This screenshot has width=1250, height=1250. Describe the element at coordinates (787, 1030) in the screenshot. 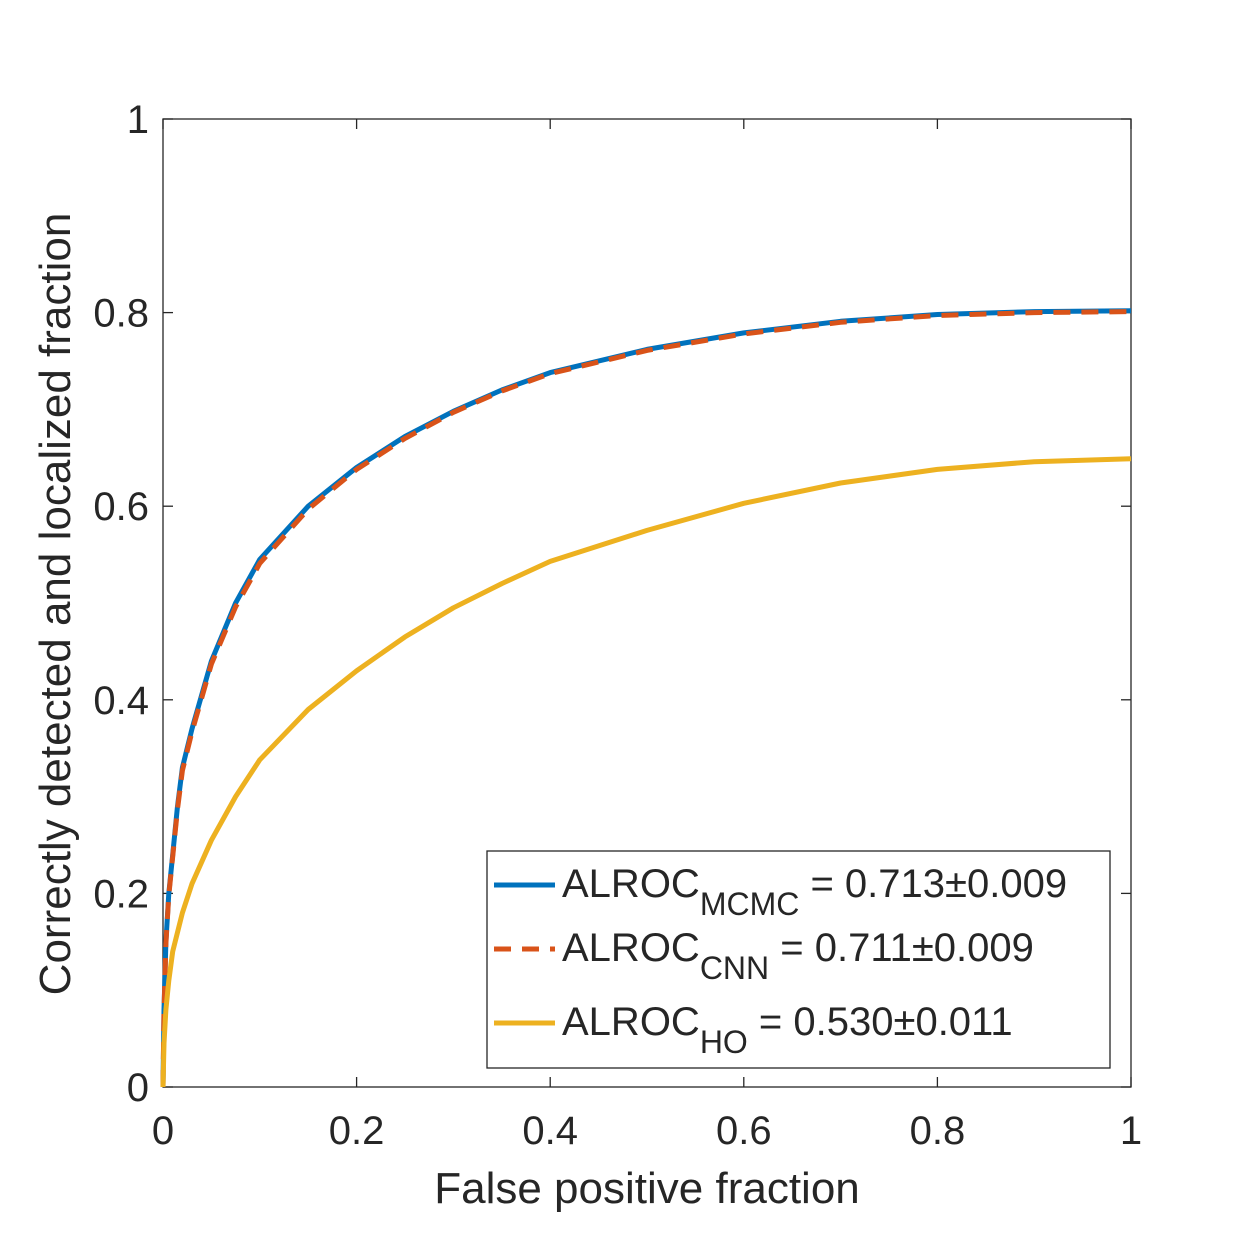

I see `legend-label: ALROCHO = 0.530±0.011` at that location.